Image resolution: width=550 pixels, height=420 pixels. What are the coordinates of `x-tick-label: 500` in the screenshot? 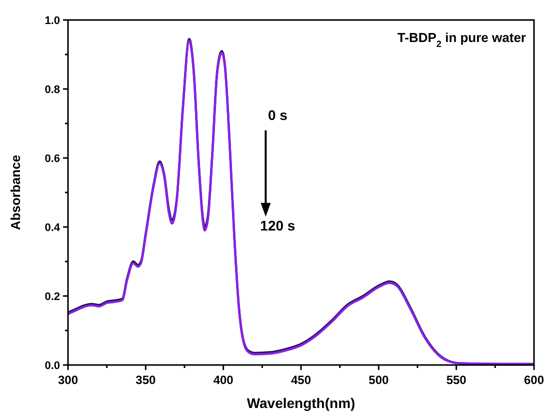 It's located at (378, 380).